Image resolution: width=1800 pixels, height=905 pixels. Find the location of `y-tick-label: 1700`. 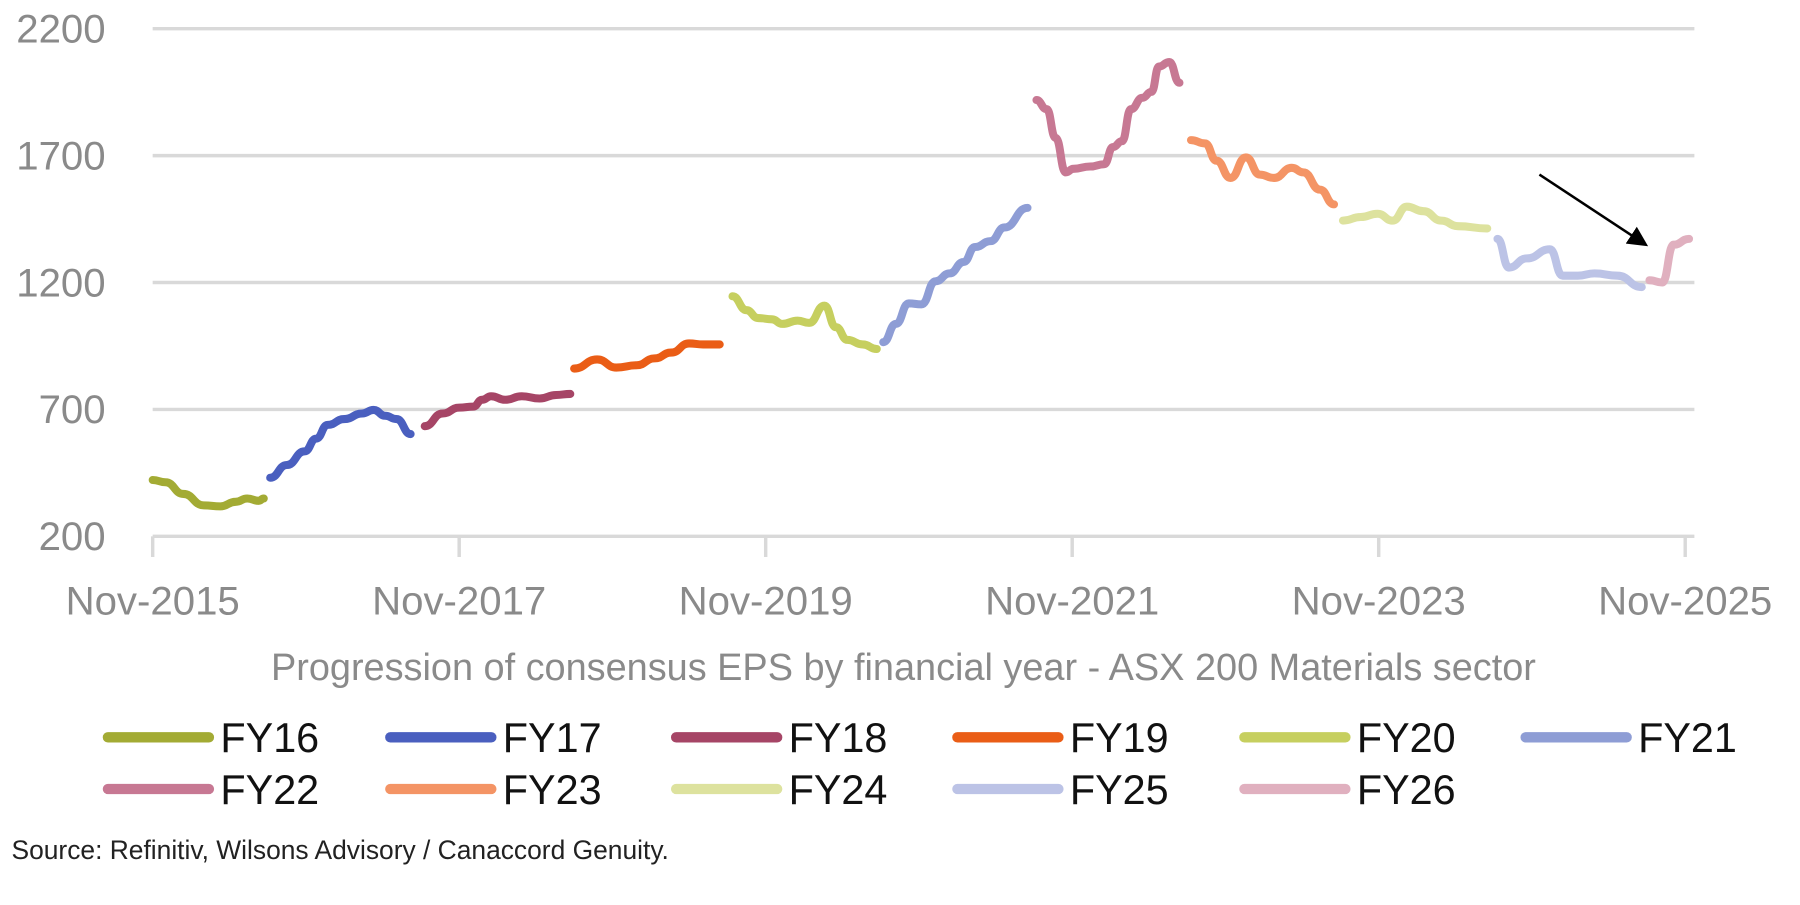

y-tick-label: 1700 is located at coordinates (60, 155).